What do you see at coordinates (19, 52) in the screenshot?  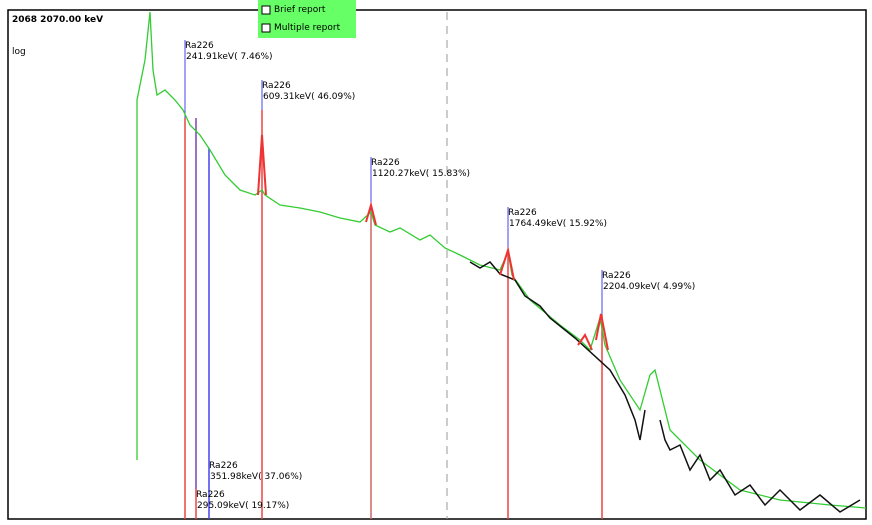 I see `scale-label: log` at bounding box center [19, 52].